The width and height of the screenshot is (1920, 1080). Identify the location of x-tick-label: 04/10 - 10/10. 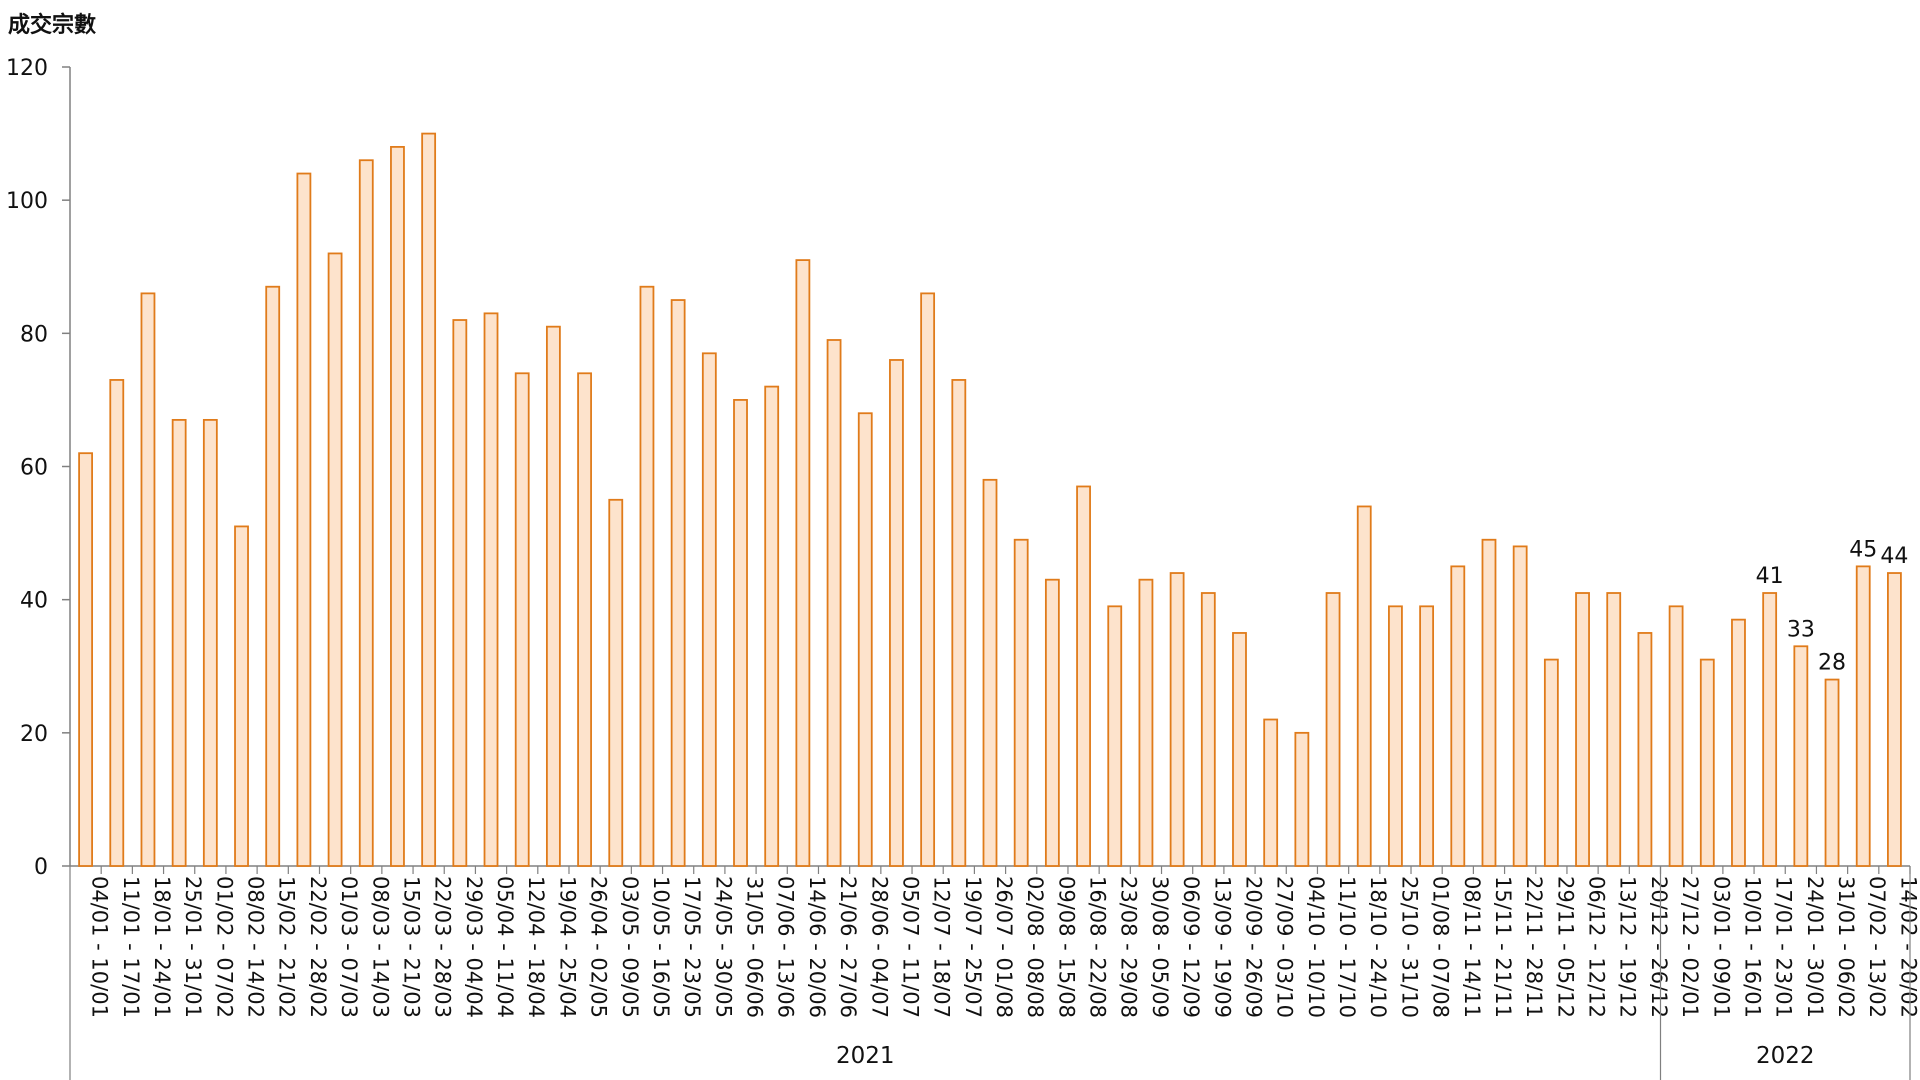
(1316, 947).